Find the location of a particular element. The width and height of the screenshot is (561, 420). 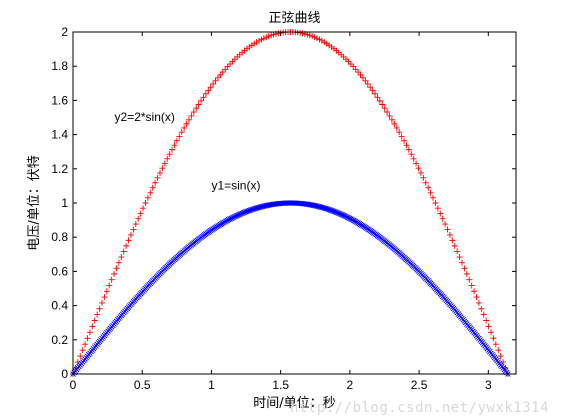

x-tick-label: 3 is located at coordinates (488, 385).